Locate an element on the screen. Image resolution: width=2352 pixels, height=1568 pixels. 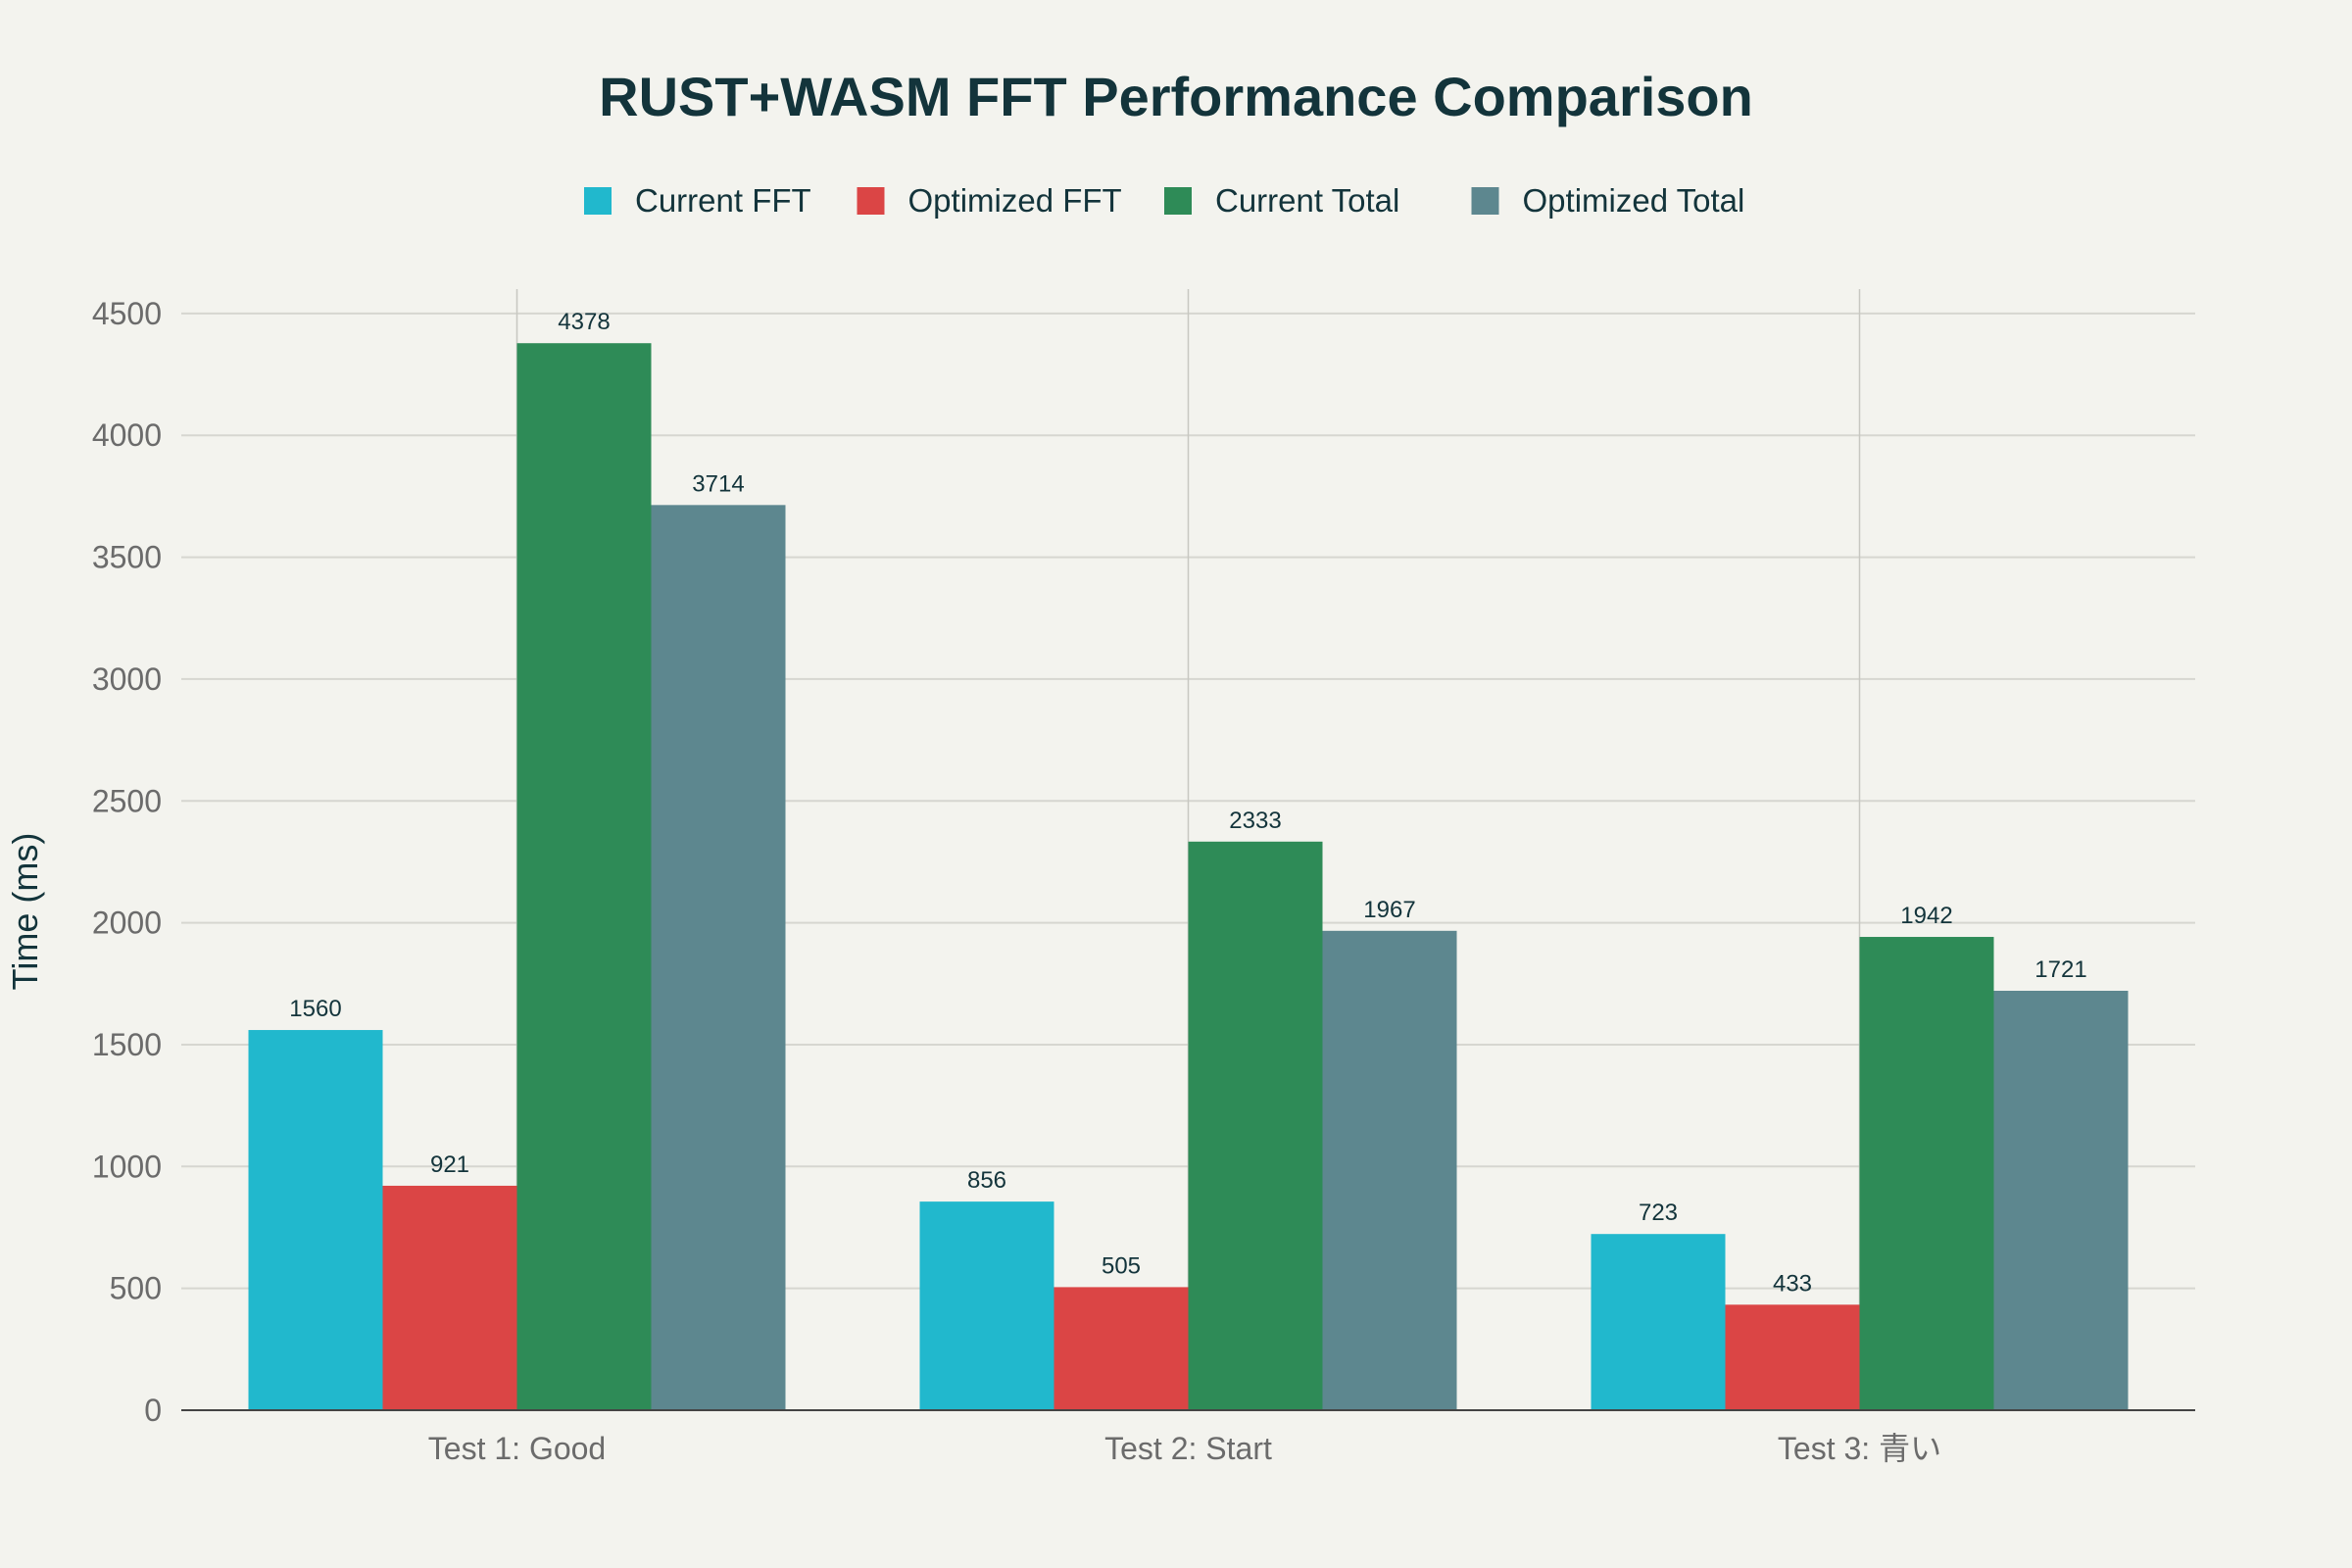
data-label: 4378 is located at coordinates (584, 322).